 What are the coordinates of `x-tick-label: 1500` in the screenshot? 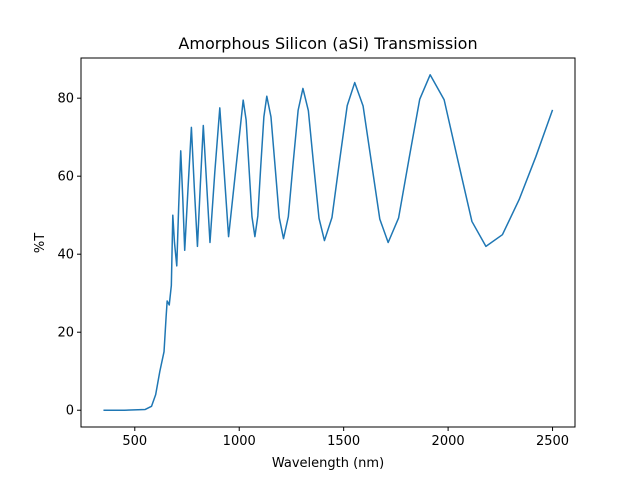 It's located at (343, 441).